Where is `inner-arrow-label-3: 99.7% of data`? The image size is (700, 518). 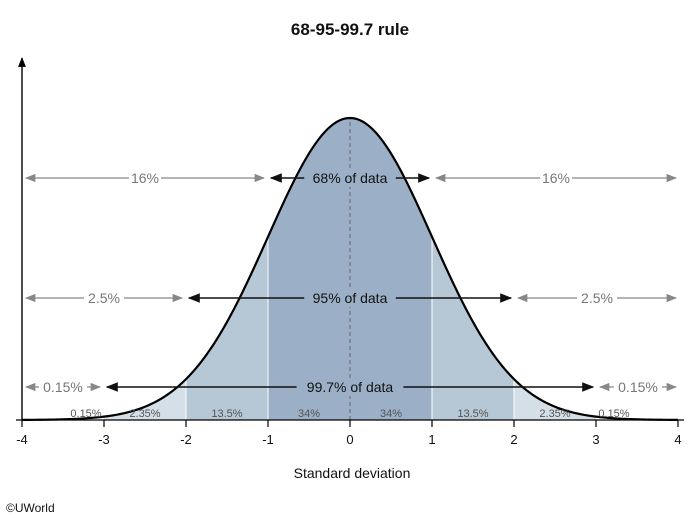 inner-arrow-label-3: 99.7% of data is located at coordinates (350, 387).